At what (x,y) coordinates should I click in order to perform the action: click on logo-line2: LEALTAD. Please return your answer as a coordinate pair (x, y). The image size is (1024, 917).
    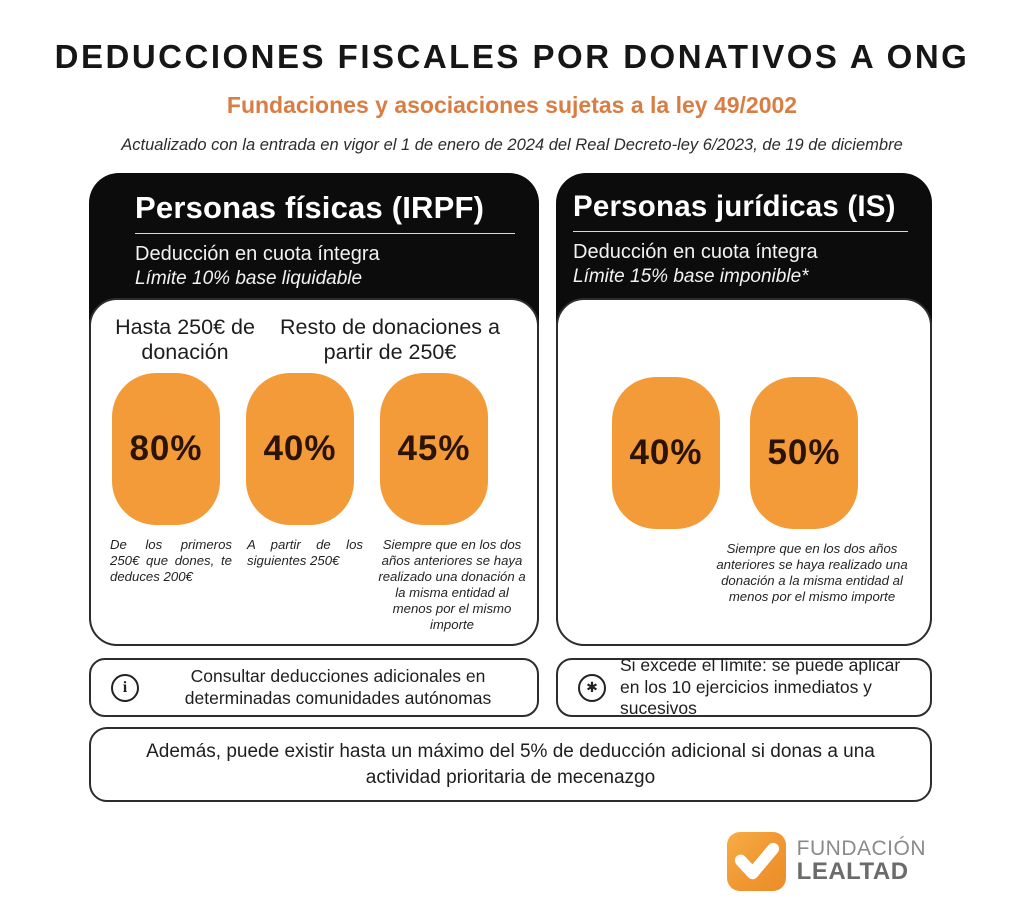
    Looking at the image, I should click on (852, 871).